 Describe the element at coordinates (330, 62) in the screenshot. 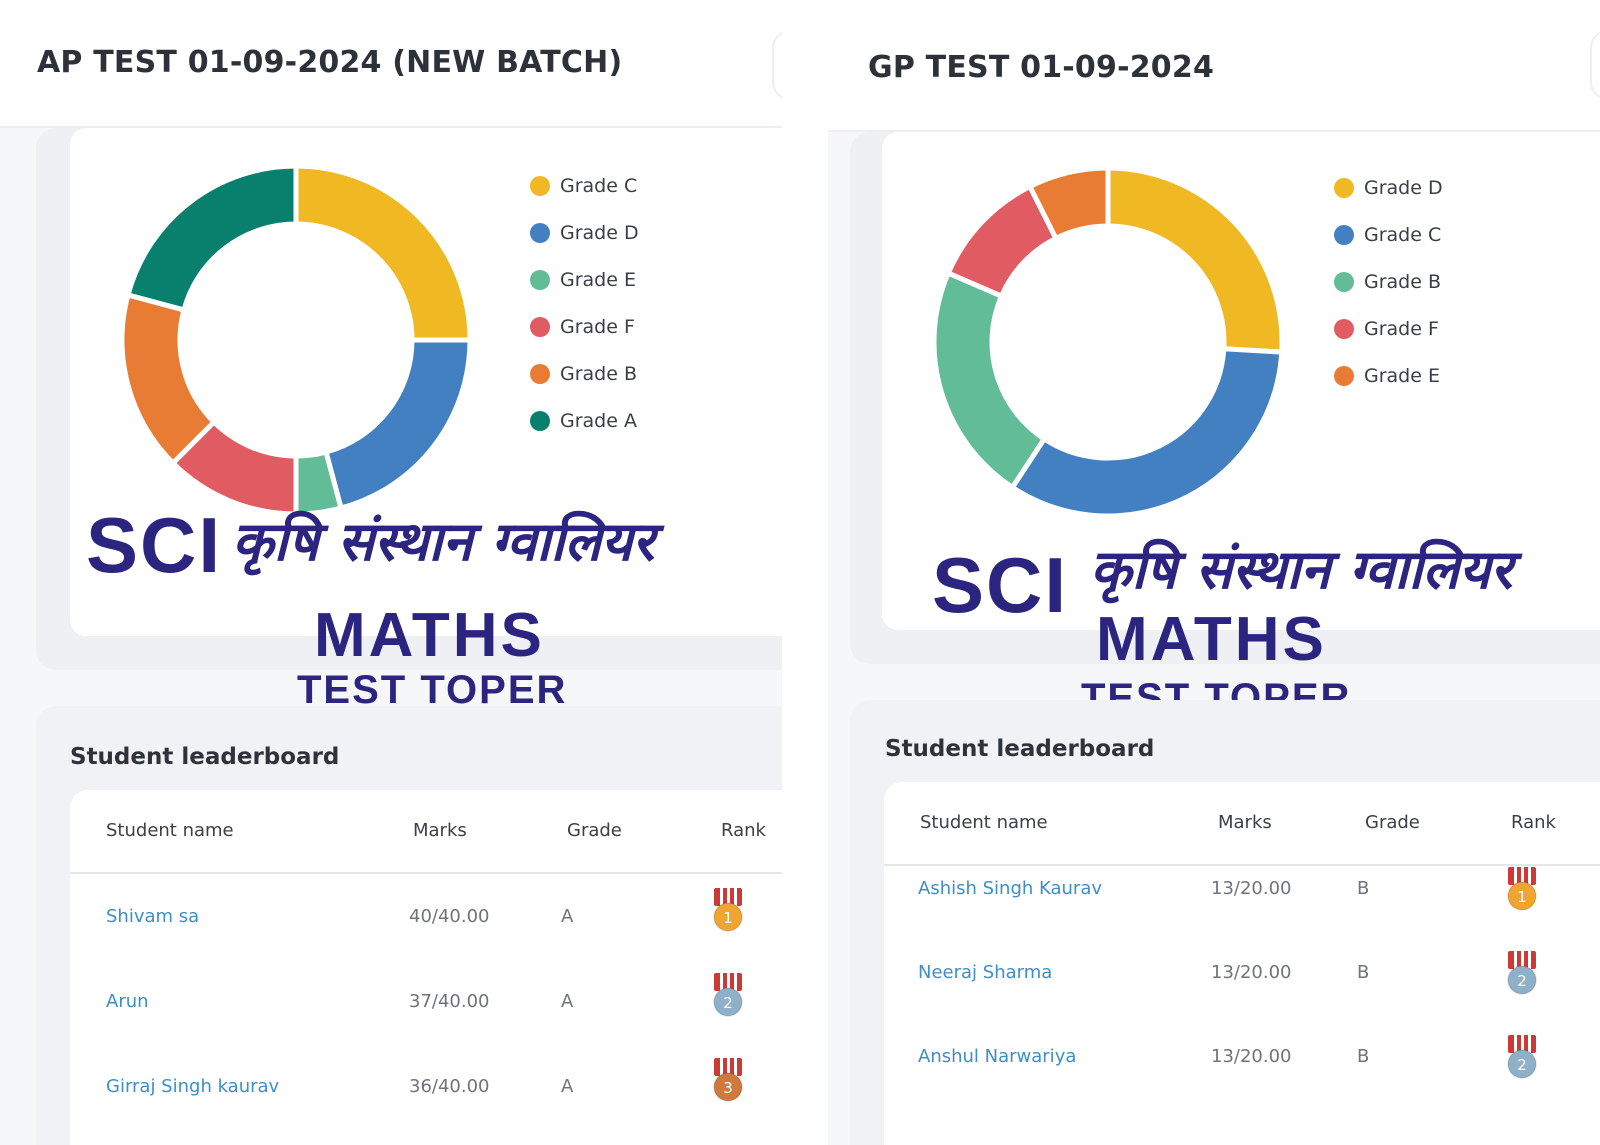

I see `test-title: AP TEST 01-09-2024 (NEW BATCH)` at that location.